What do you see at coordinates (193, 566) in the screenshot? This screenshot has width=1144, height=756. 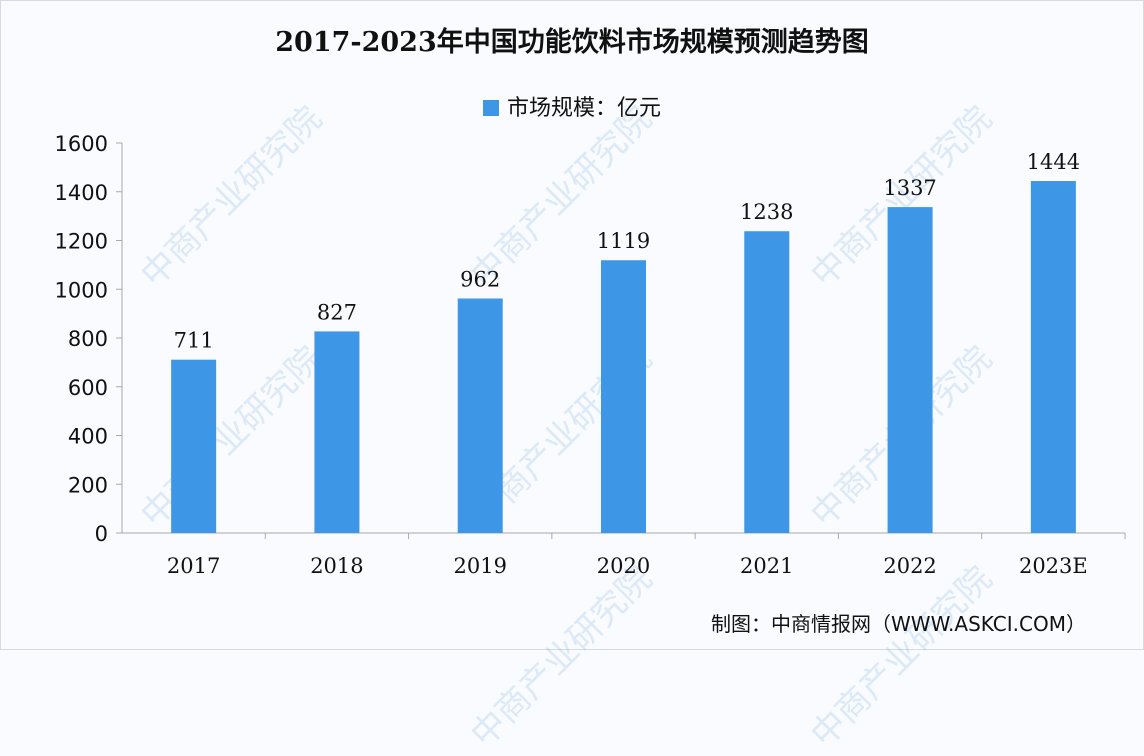 I see `x-tick-label: 2017` at bounding box center [193, 566].